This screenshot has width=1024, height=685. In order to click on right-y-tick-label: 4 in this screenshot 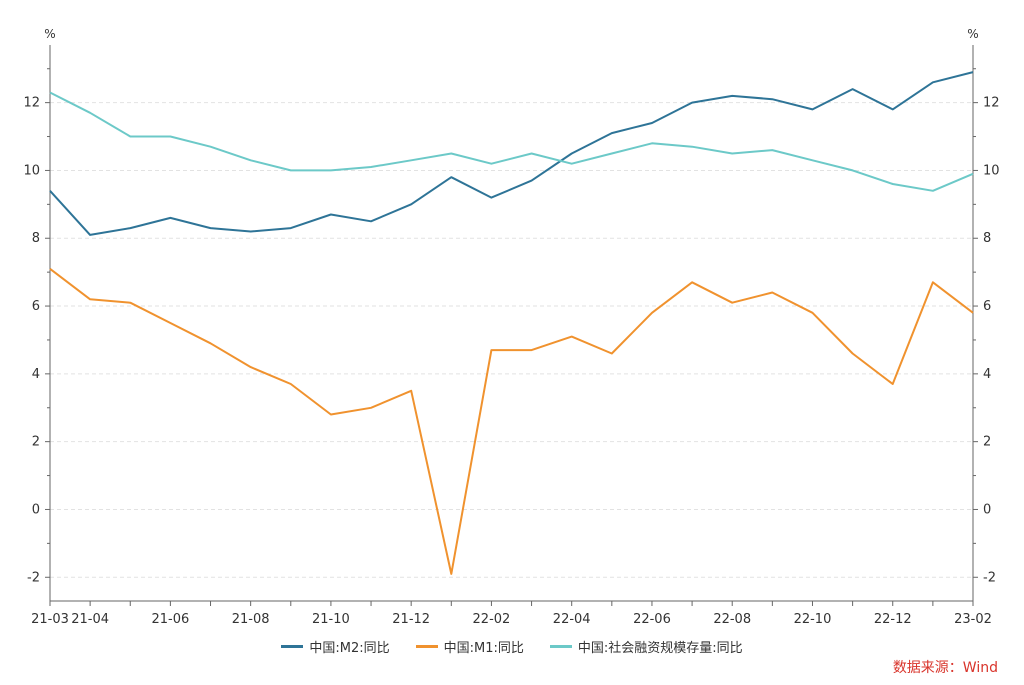, I will do `click(987, 374)`.